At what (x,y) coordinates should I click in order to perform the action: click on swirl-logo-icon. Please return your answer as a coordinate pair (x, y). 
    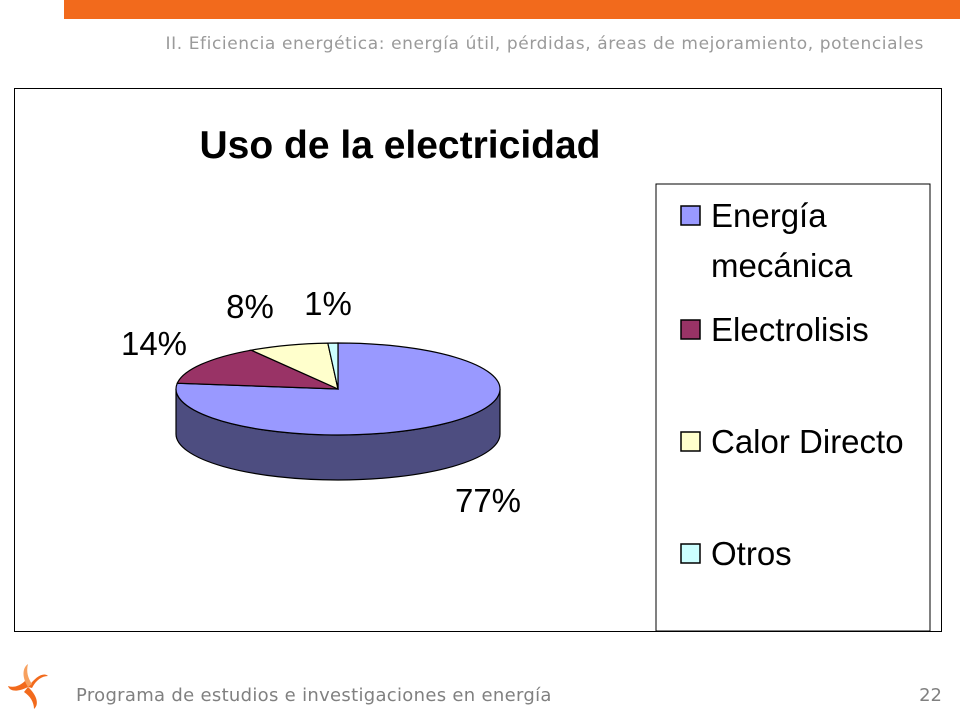
    Looking at the image, I should click on (28, 689).